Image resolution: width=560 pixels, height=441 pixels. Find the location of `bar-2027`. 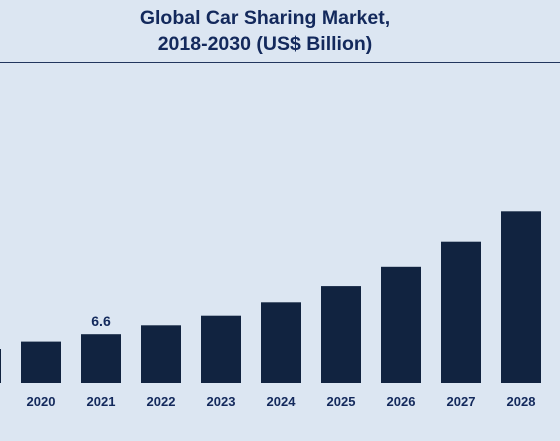

bar-2027 is located at coordinates (461, 312).